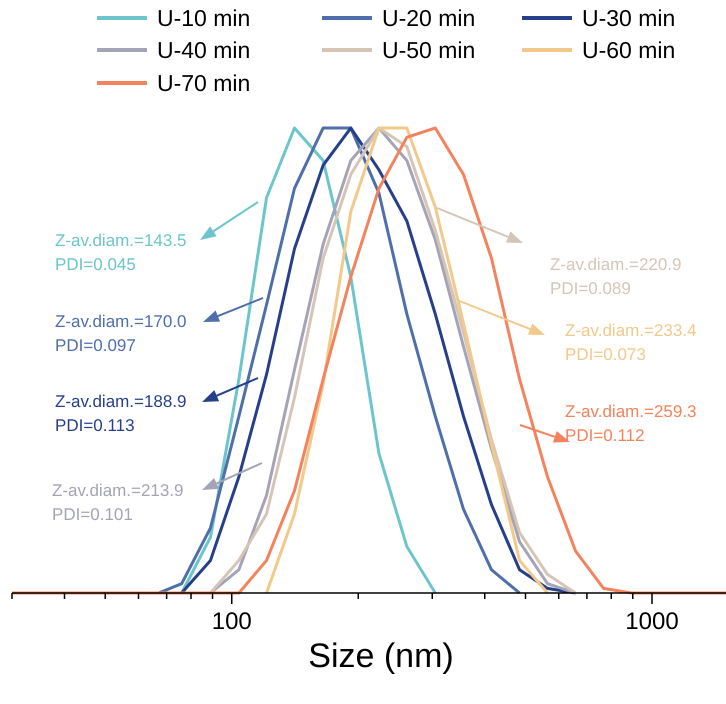 Image resolution: width=726 pixels, height=704 pixels. What do you see at coordinates (232, 621) in the screenshot?
I see `x-tick-label: 100` at bounding box center [232, 621].